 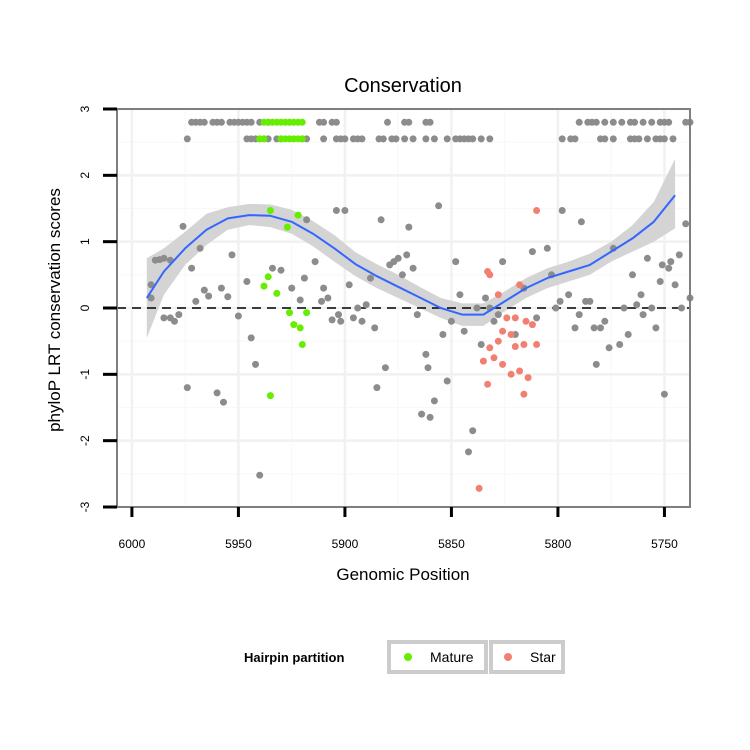 I want to click on x-tick-label: 6000, so click(x=132, y=544).